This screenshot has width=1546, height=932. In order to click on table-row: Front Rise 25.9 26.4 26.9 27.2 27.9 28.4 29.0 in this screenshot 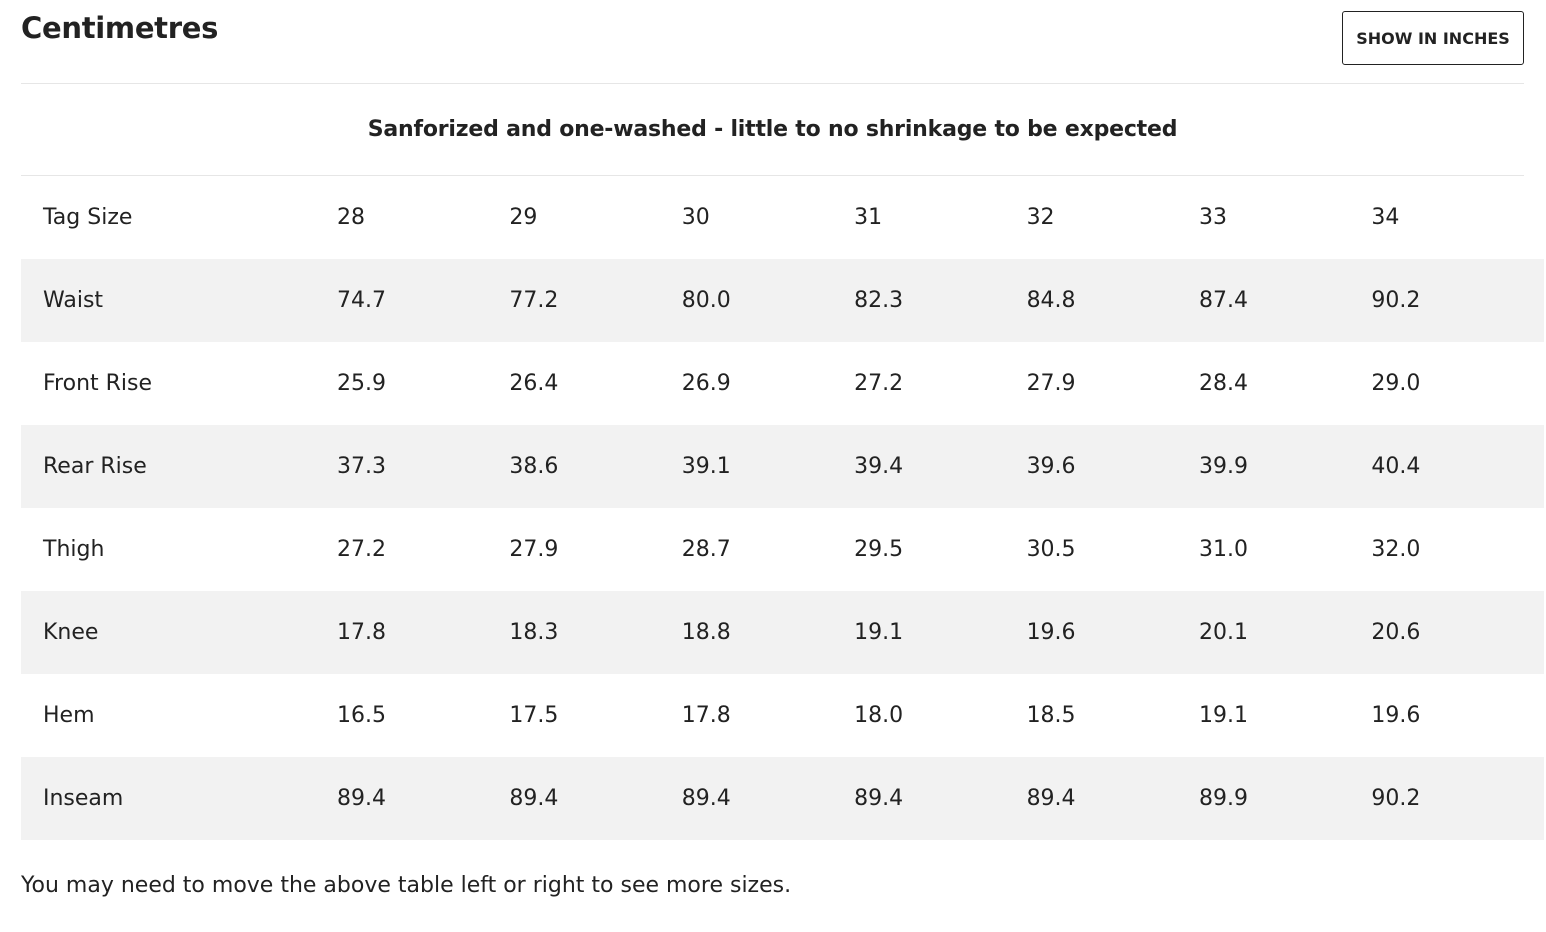, I will do `click(782, 383)`.